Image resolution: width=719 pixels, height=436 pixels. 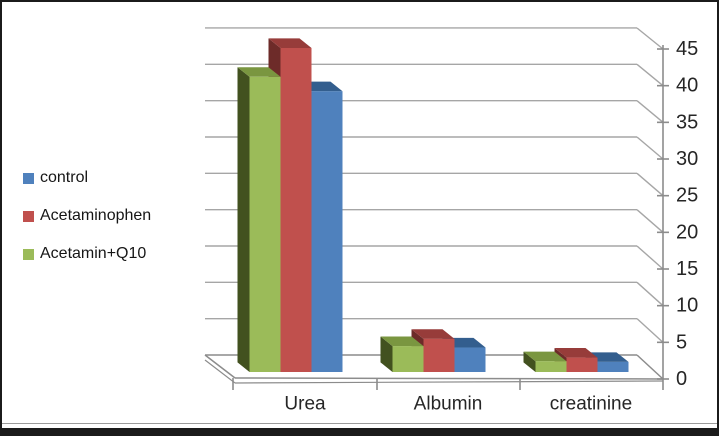 I want to click on value-axis-label: 25, so click(x=687, y=196).